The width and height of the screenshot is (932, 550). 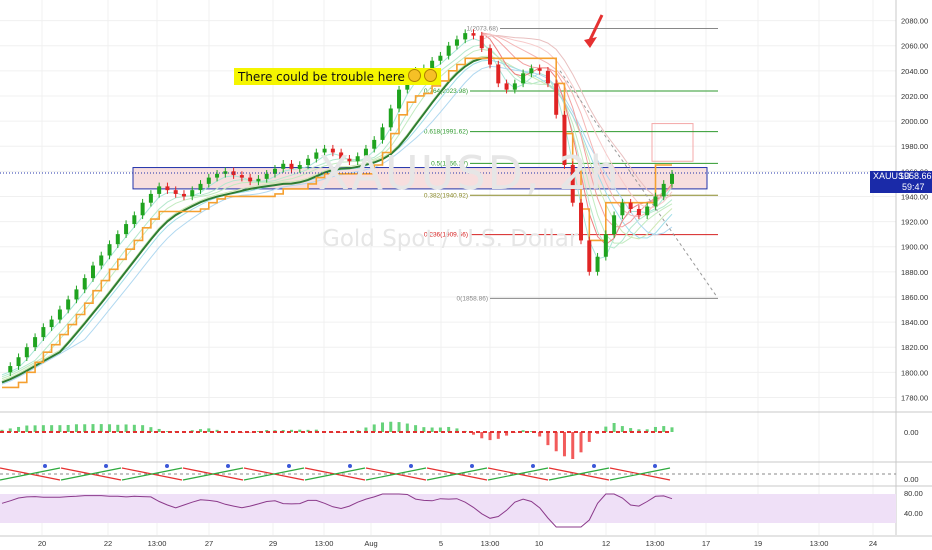 What do you see at coordinates (430, 75) in the screenshot?
I see `emoji-icon` at bounding box center [430, 75].